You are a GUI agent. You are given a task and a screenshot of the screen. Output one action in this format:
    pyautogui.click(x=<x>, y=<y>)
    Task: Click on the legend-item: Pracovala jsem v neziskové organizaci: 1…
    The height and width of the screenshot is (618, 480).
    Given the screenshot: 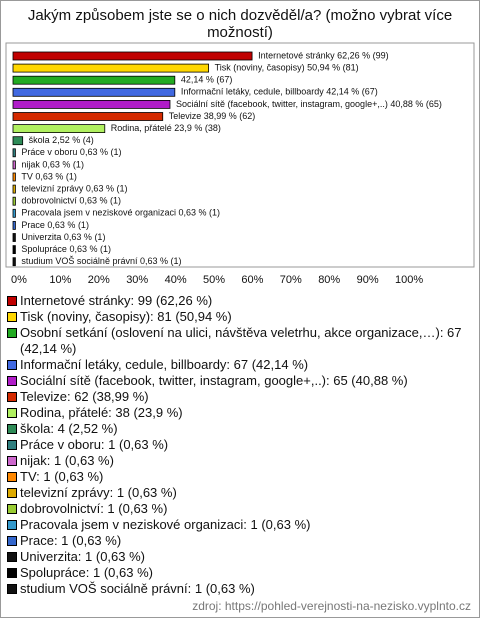 What is the action you would take?
    pyautogui.click(x=238, y=525)
    